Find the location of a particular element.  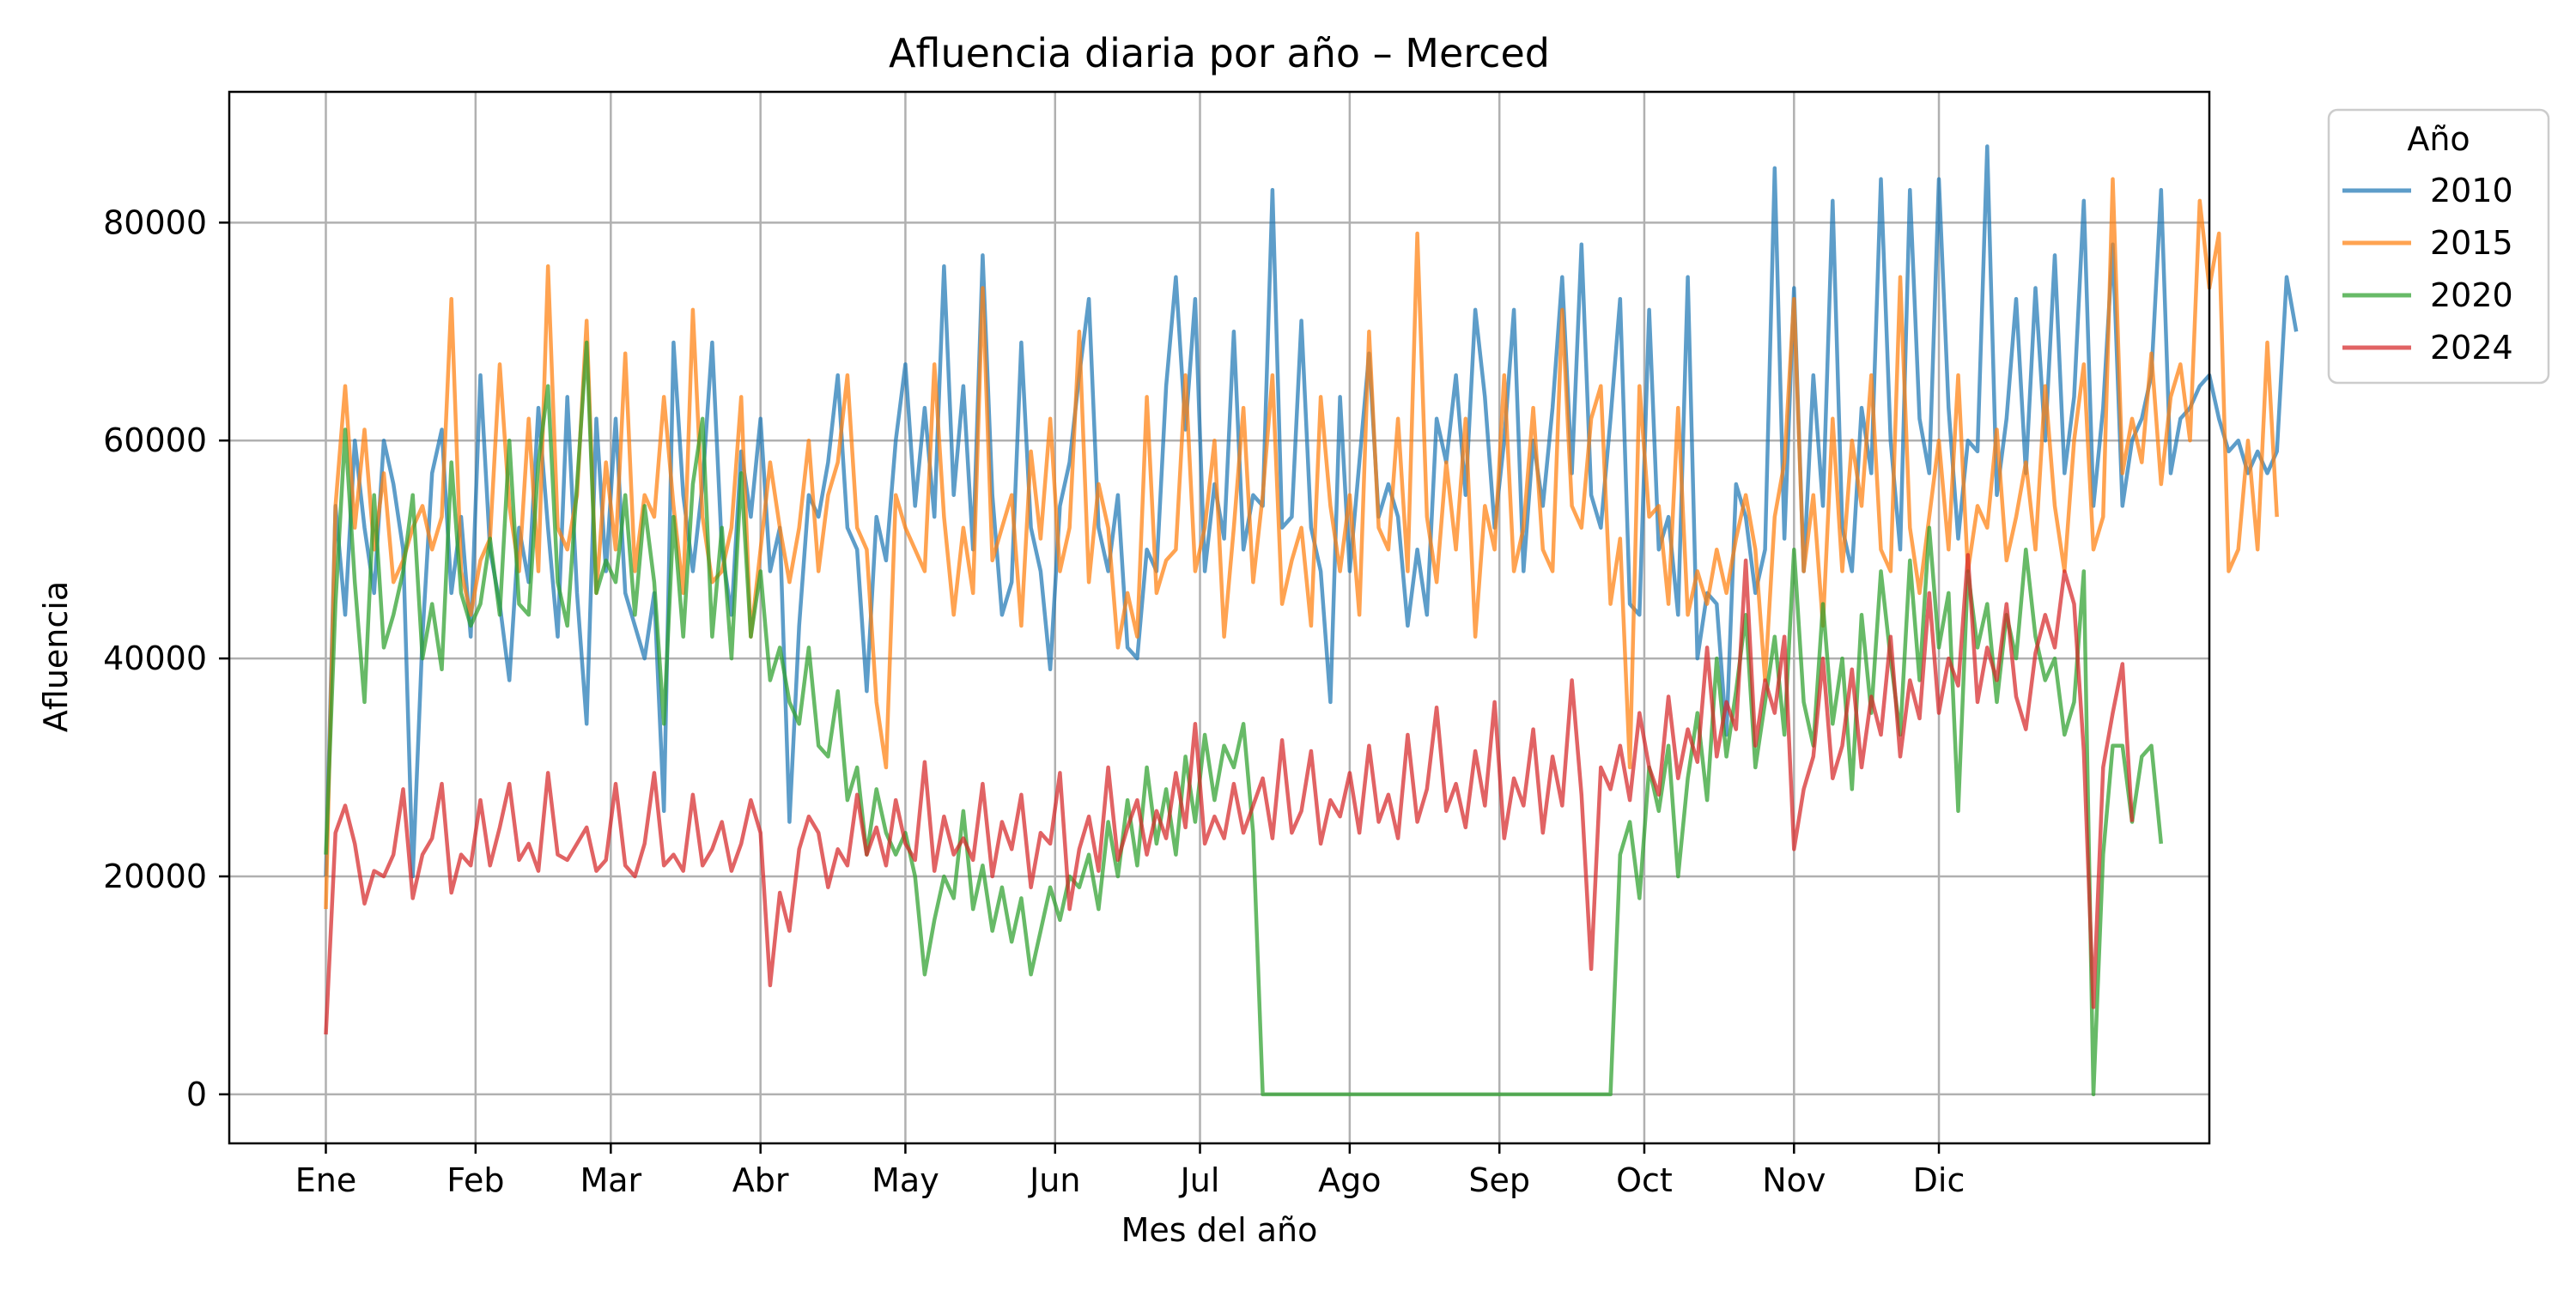

x-tick-label: Ago is located at coordinates (1349, 1180).